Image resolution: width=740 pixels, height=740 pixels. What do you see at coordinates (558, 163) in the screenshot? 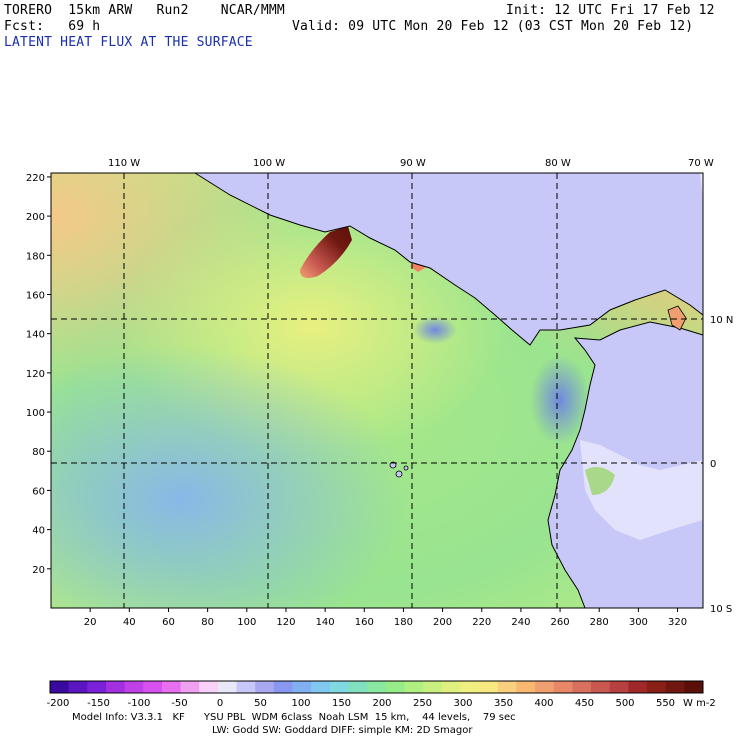
I see `lon-label-80w: 80 W` at bounding box center [558, 163].